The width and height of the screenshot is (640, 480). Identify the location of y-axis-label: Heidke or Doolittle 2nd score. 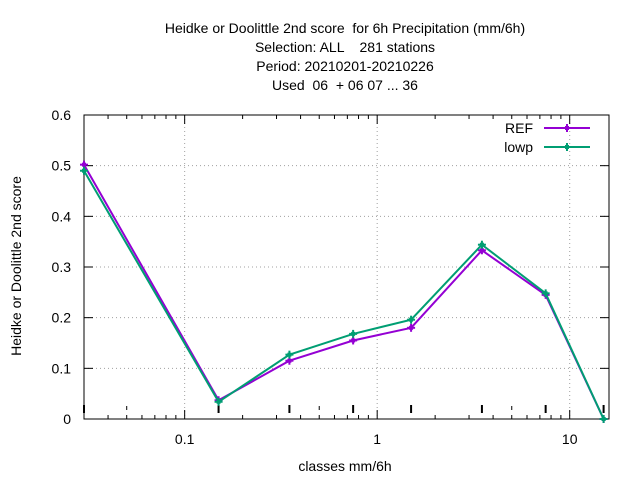
(16, 266).